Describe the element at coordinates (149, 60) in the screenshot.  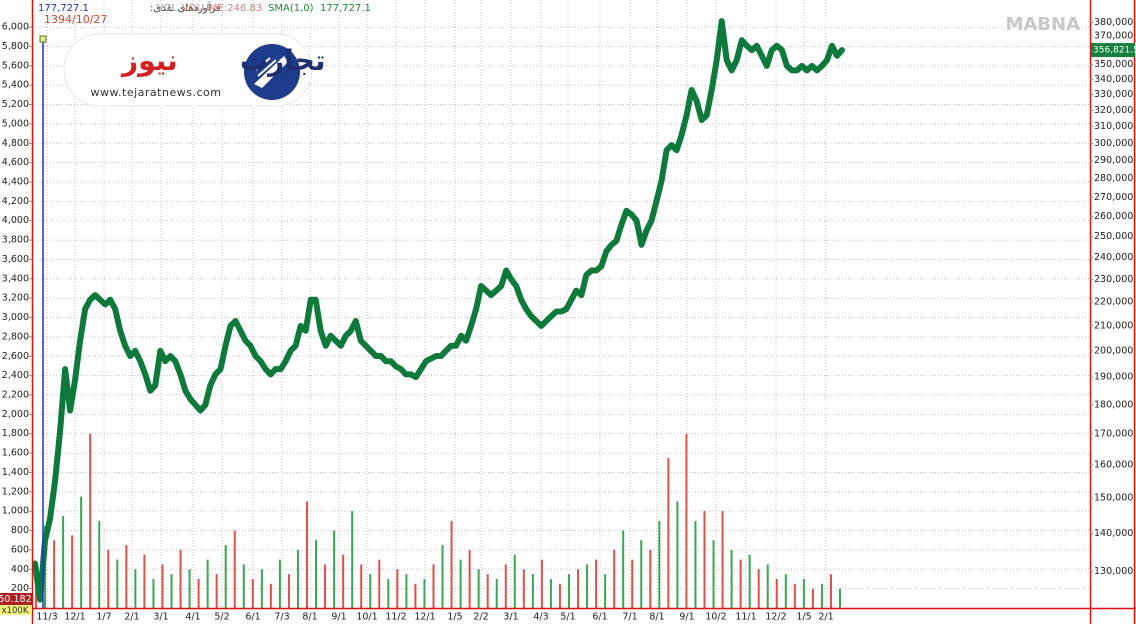
I see `logo-name-2: نیوز` at that location.